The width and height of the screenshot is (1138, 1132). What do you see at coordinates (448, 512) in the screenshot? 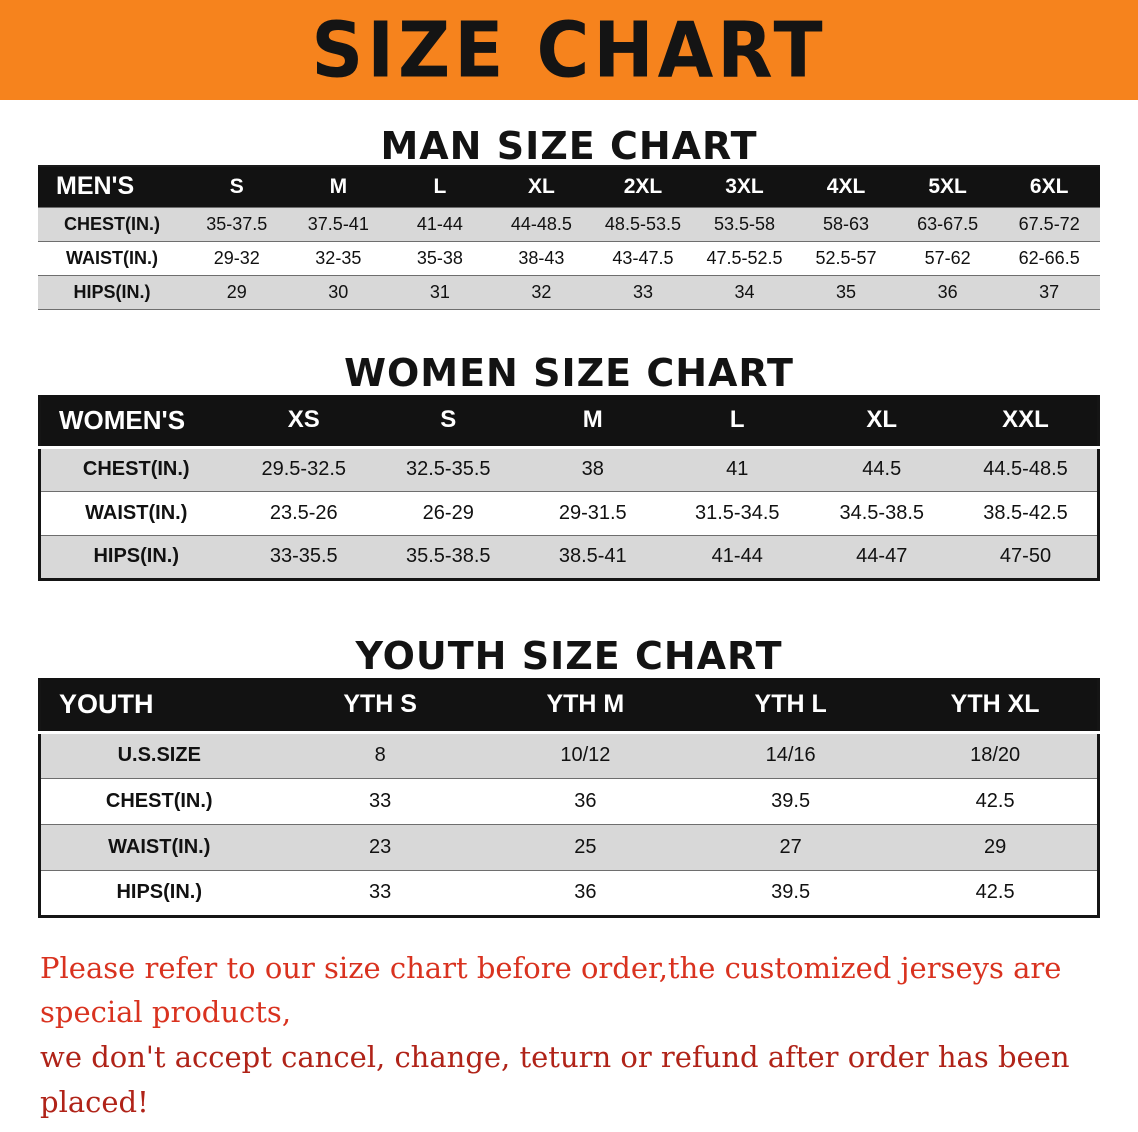
I see `size-value: 26-29` at bounding box center [448, 512].